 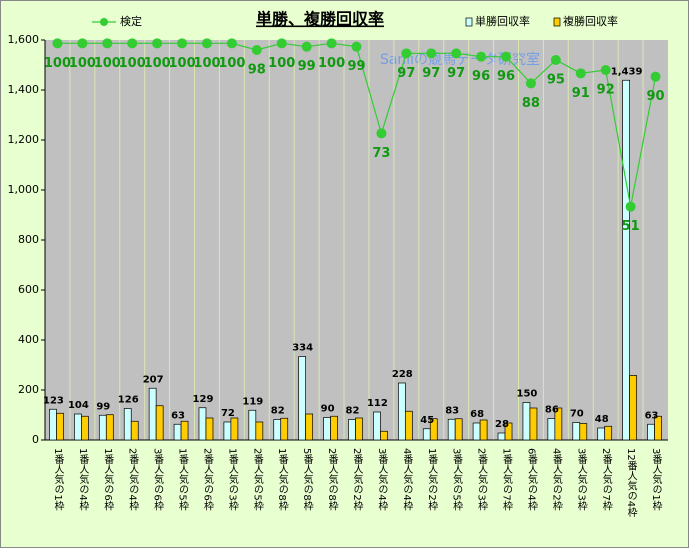 I want to click on data-label: 28, so click(x=502, y=424).